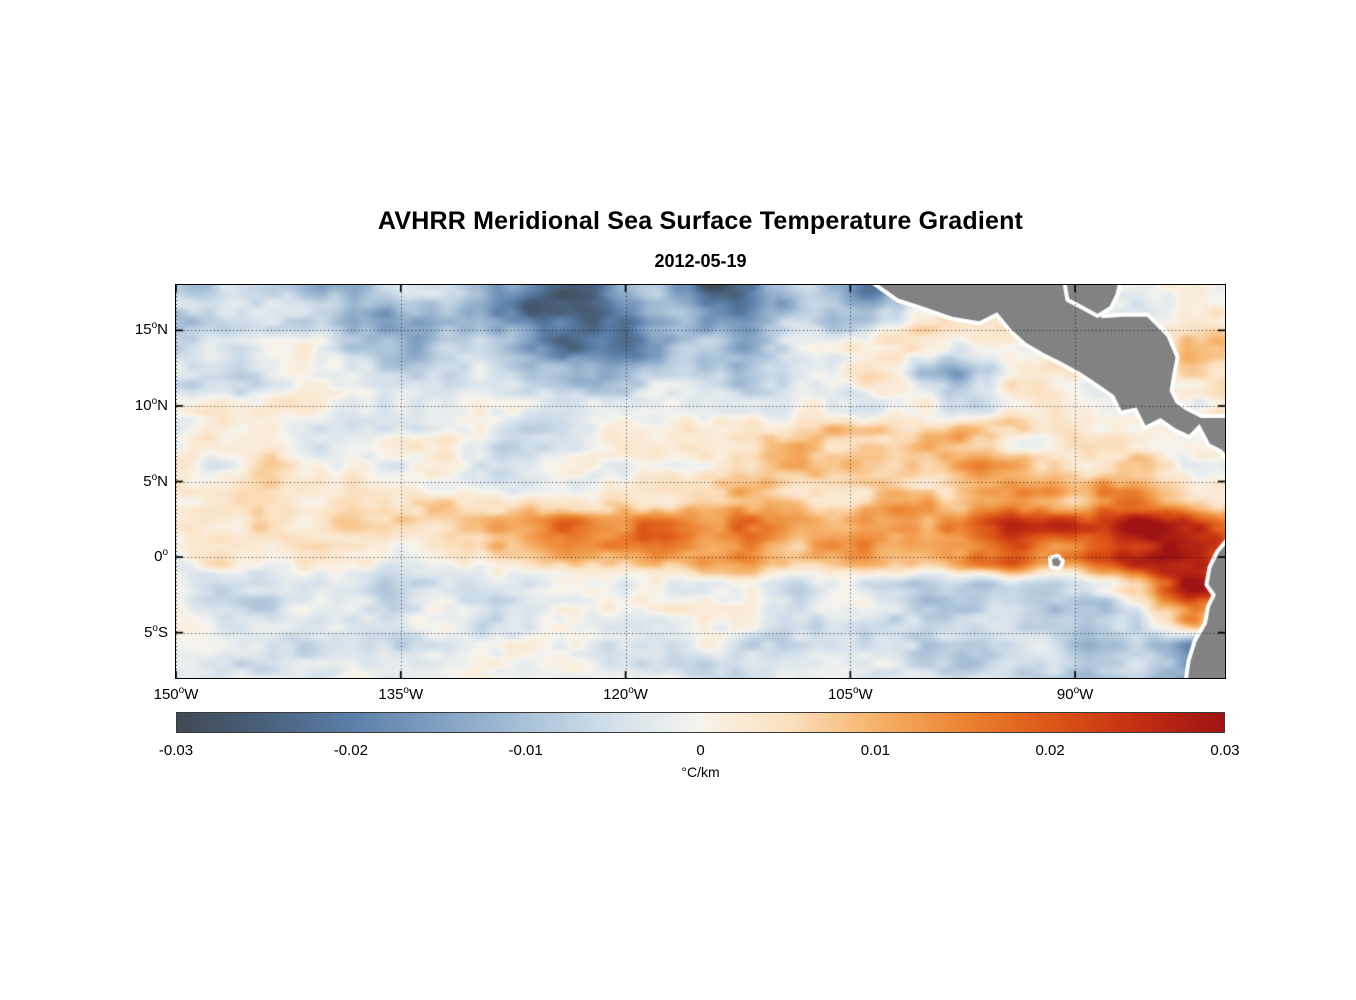  What do you see at coordinates (391, 694) in the screenshot?
I see `lon-tick-value: 135` at bounding box center [391, 694].